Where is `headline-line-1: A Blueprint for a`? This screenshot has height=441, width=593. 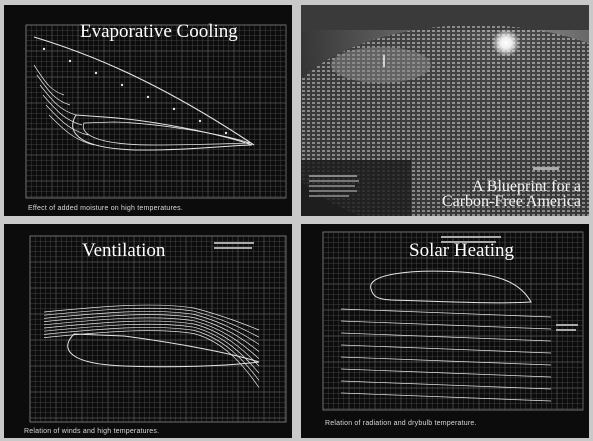 headline-line-1: A Blueprint for a is located at coordinates (526, 186).